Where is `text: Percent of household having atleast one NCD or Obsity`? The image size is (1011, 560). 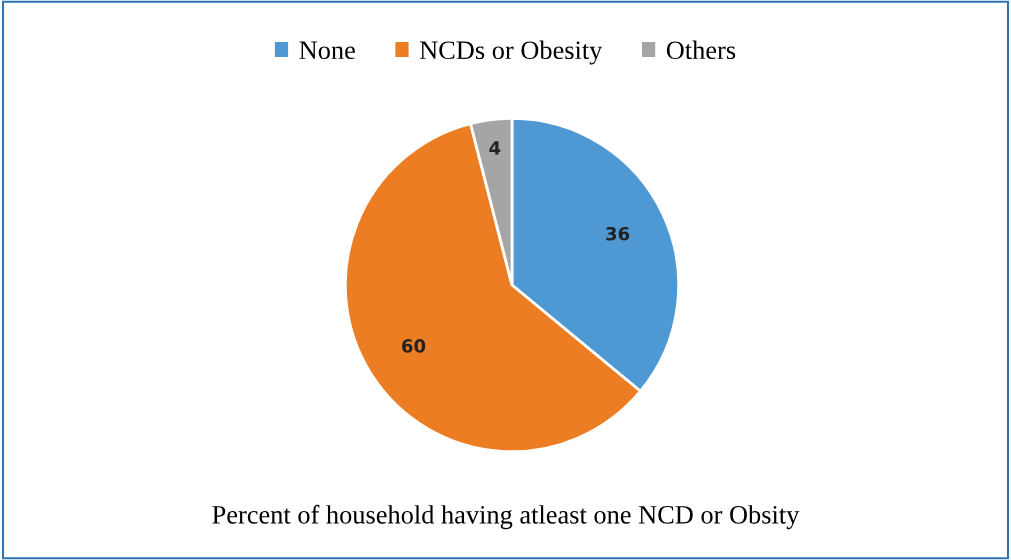
text: Percent of household having atleast one NCD or Obsity is located at coordinates (506, 517).